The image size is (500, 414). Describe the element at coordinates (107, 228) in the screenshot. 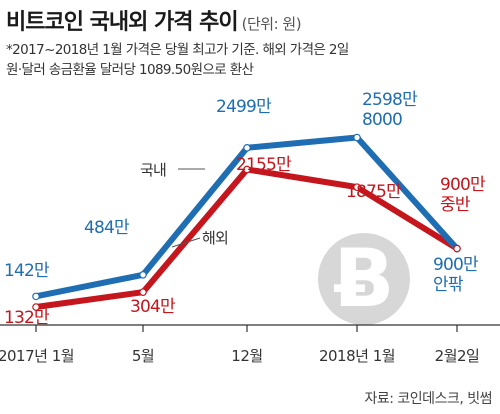

I see `domestic-label-1: 484만` at that location.